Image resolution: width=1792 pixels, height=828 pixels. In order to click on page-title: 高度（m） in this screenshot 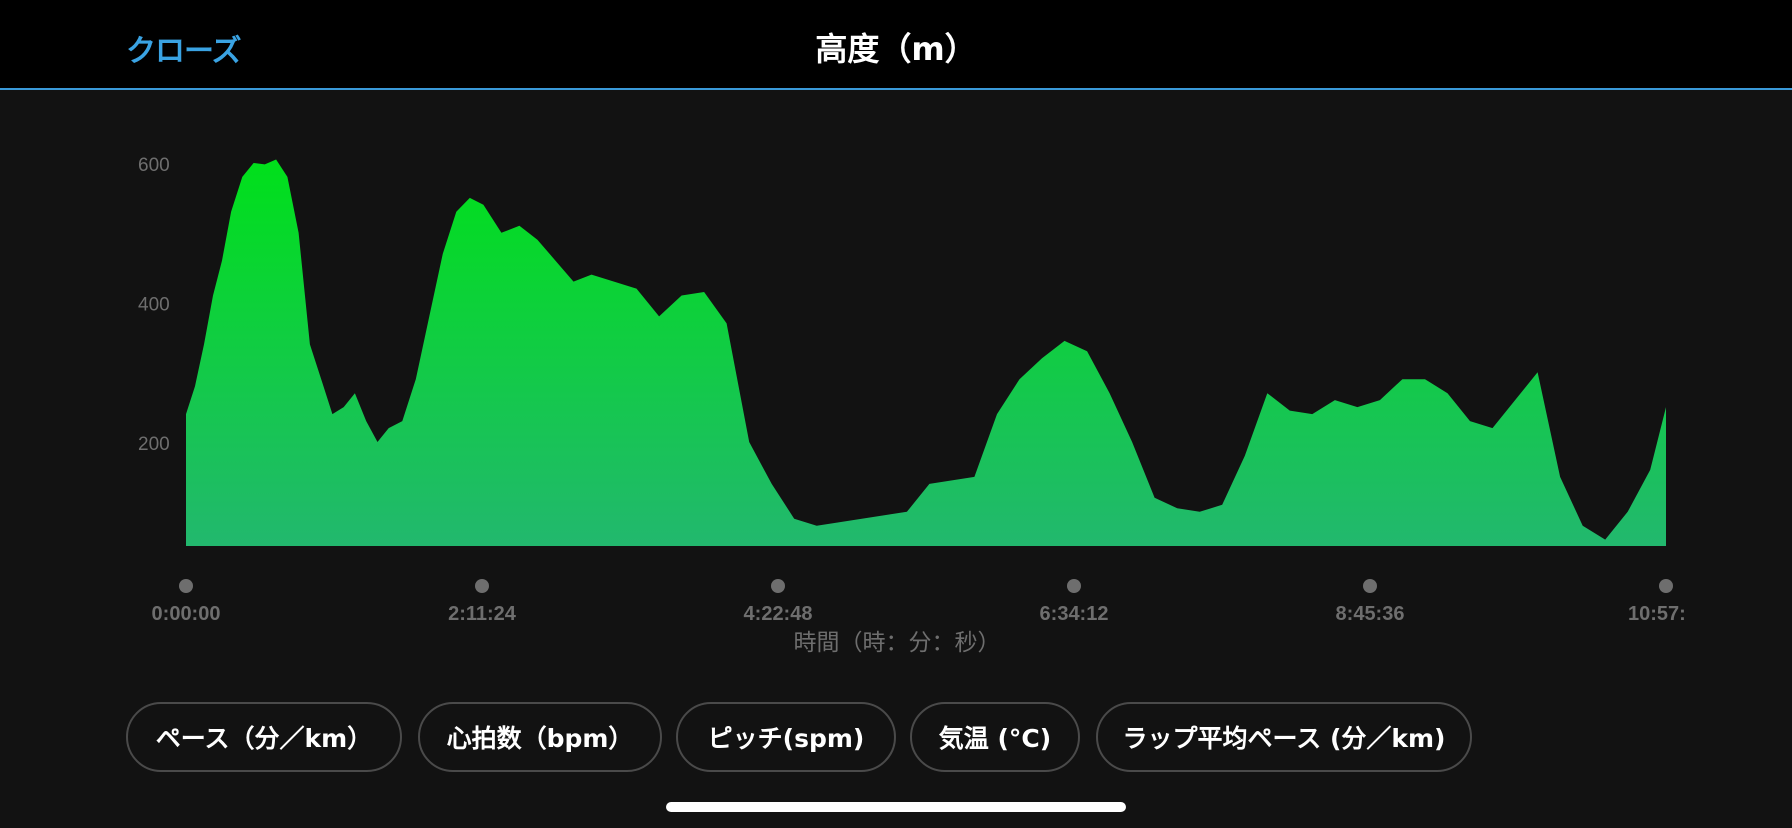, I will do `click(896, 49)`.